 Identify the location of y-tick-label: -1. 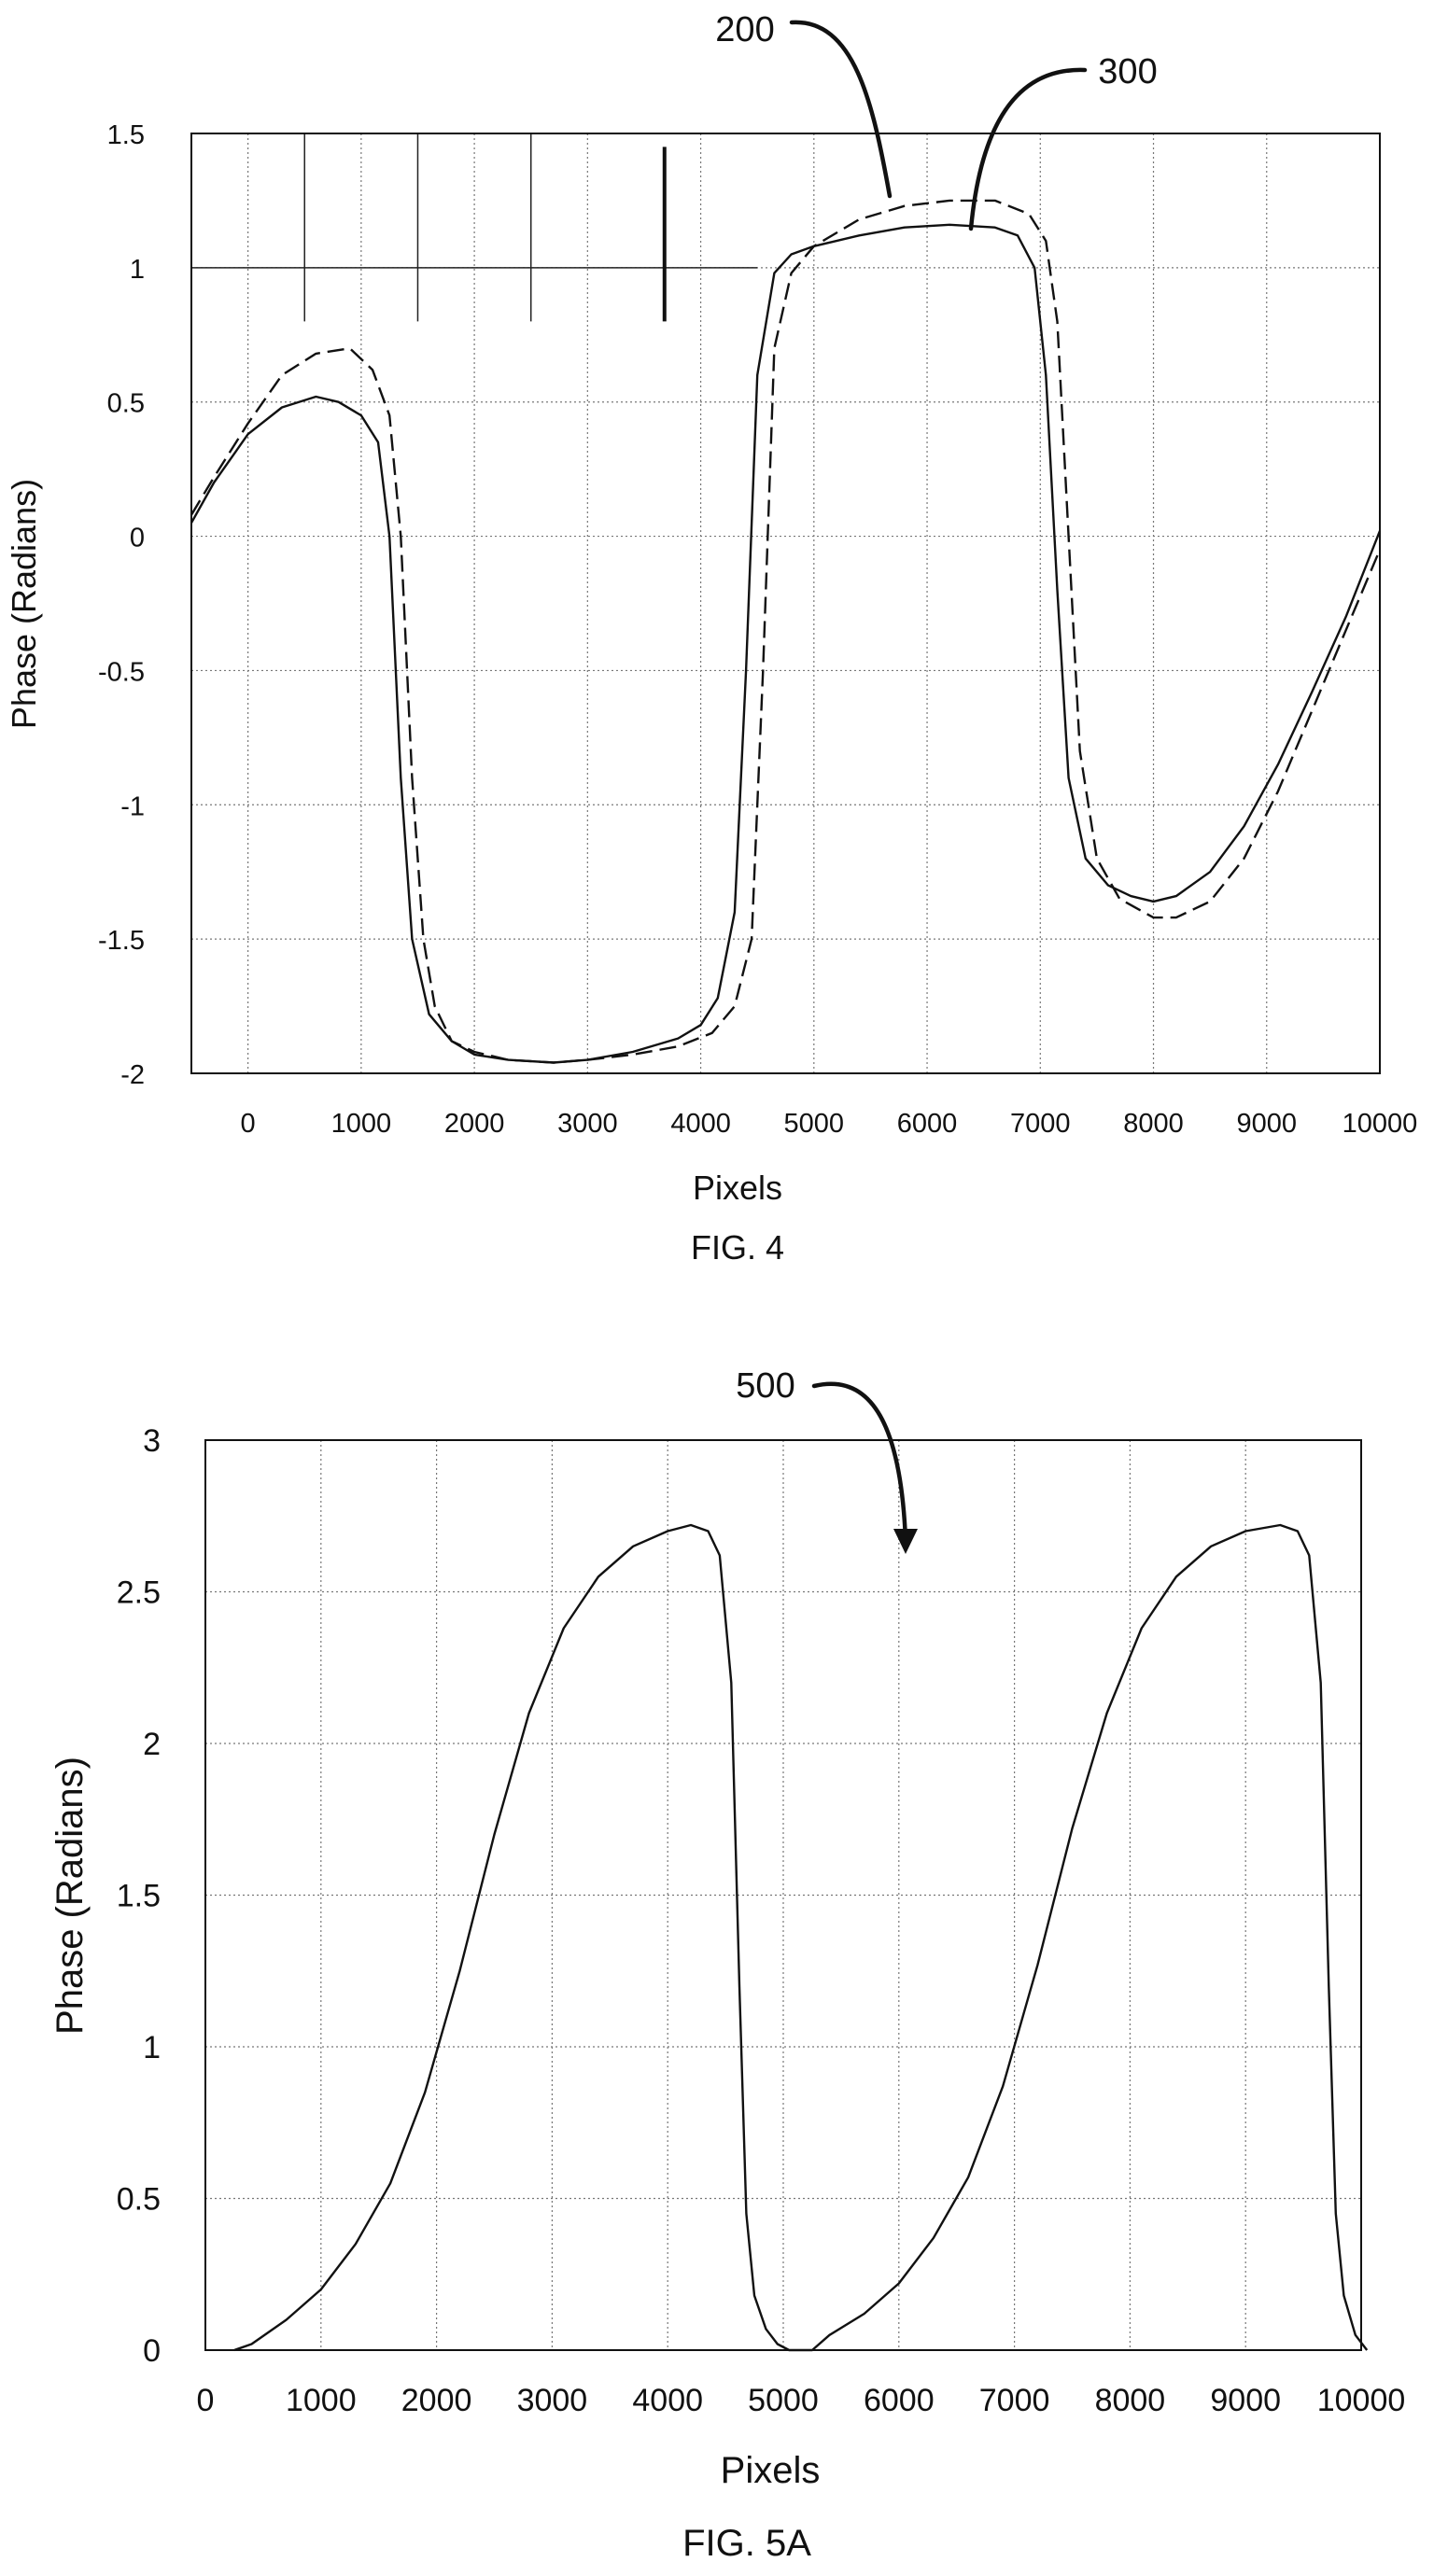
(132, 806).